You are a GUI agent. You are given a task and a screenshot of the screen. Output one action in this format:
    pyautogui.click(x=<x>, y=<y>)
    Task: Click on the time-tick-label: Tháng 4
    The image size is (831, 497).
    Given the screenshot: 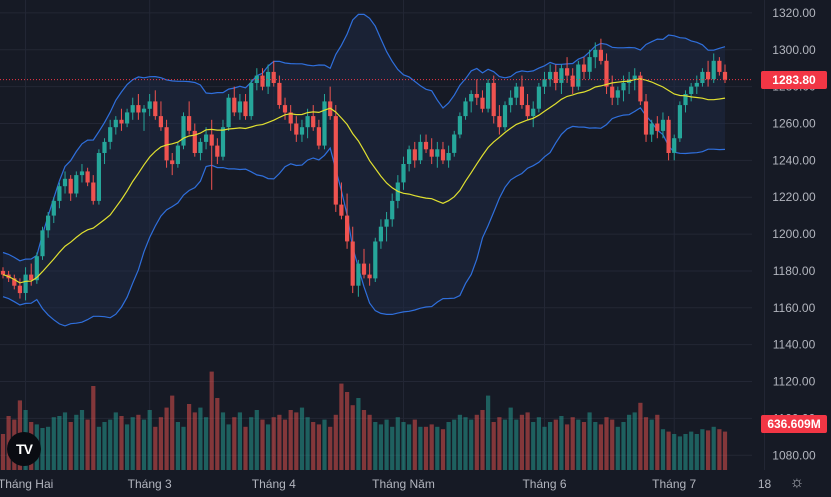 What is the action you would take?
    pyautogui.click(x=274, y=484)
    